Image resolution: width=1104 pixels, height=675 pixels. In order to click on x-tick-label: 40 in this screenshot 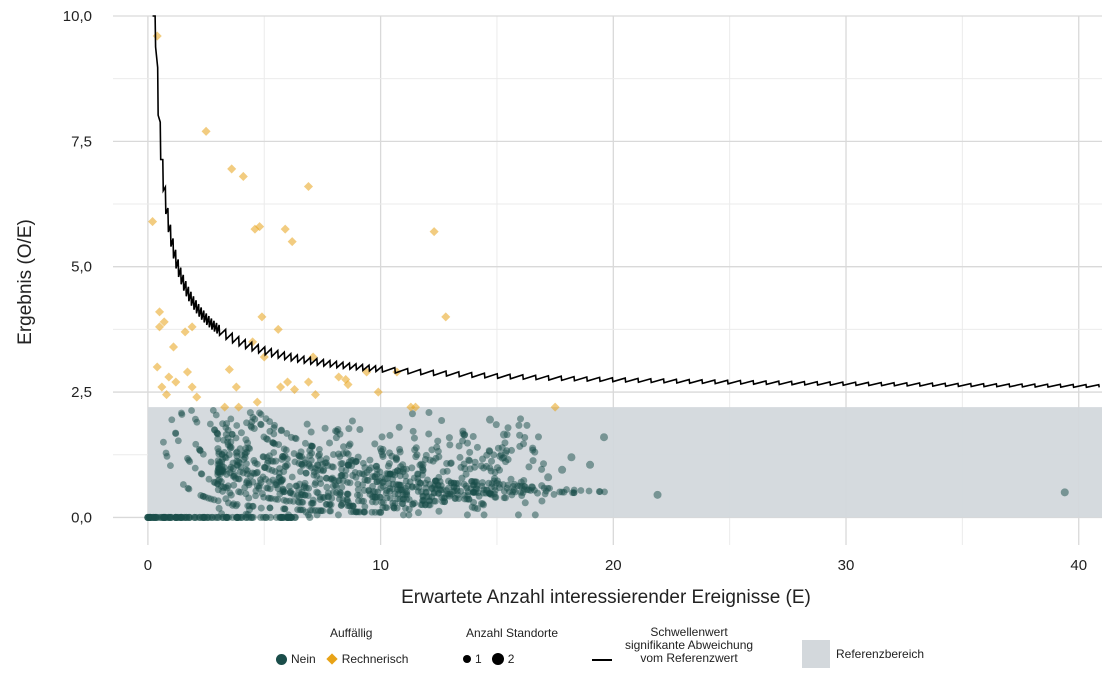, I will do `click(1078, 565)`.